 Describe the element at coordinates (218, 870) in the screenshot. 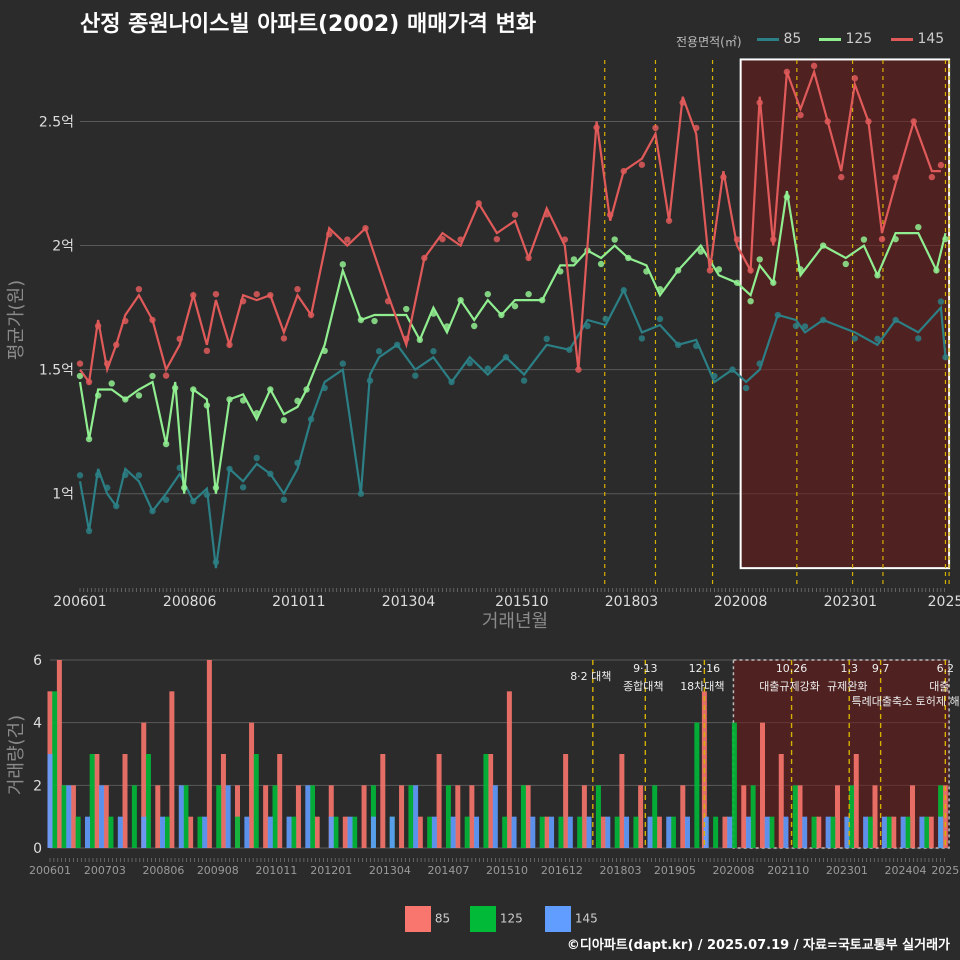

I see `bar-x-tick-label-3: 200908` at that location.